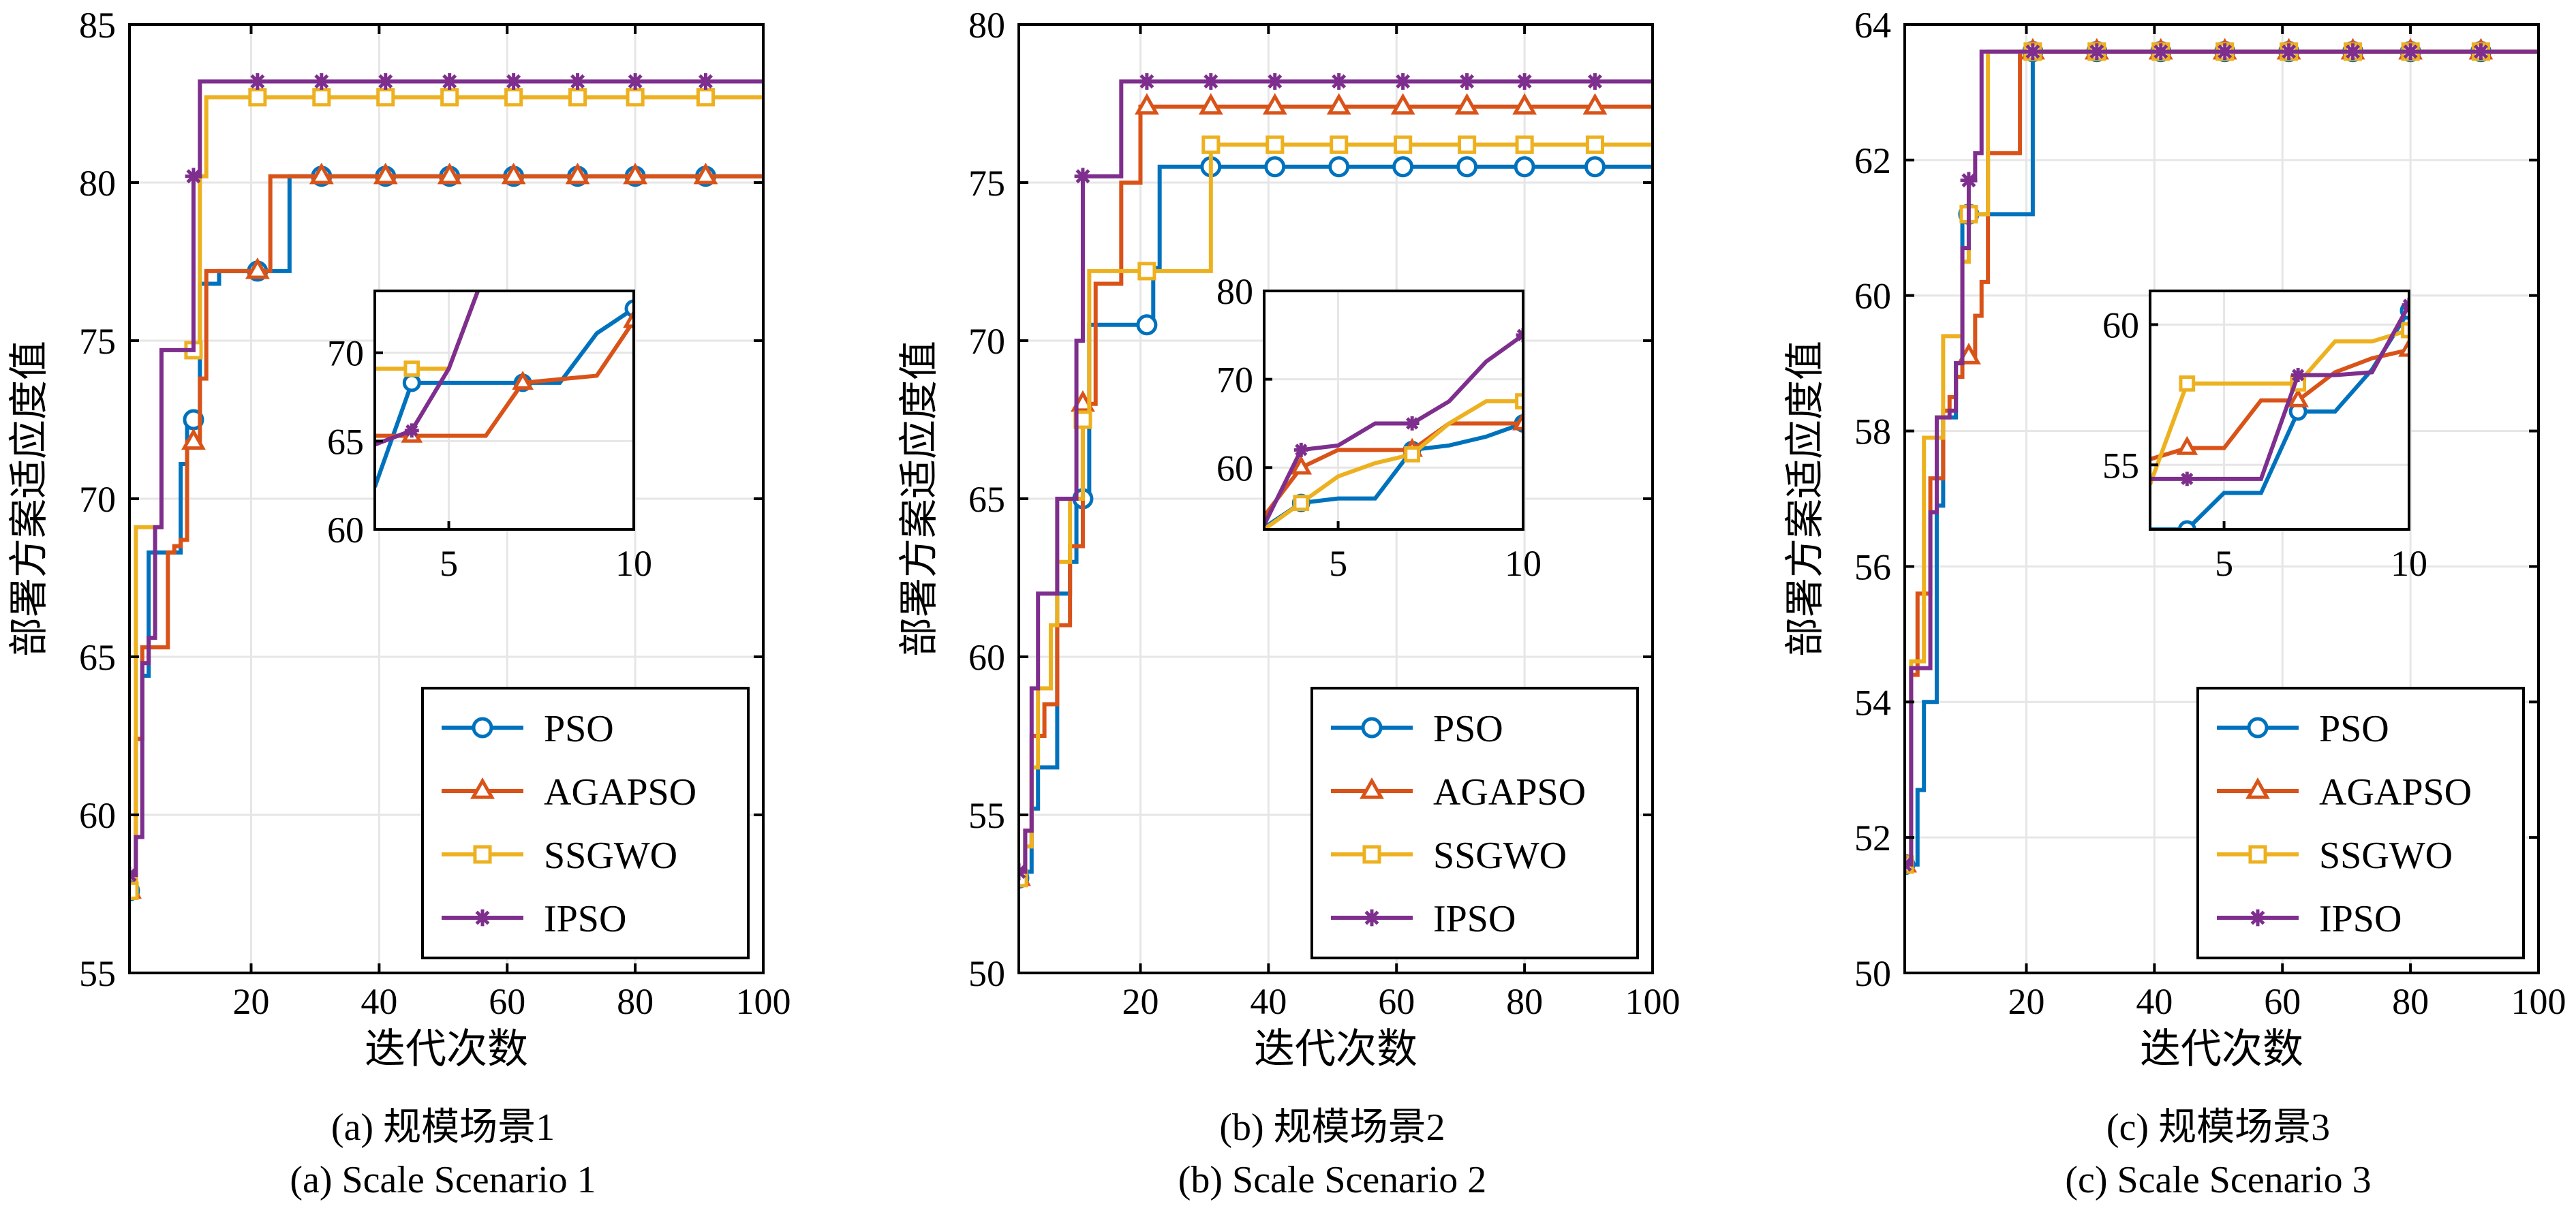 Image resolution: width=2576 pixels, height=1208 pixels. What do you see at coordinates (2026, 1001) in the screenshot?
I see `x-tick-label: 20` at bounding box center [2026, 1001].